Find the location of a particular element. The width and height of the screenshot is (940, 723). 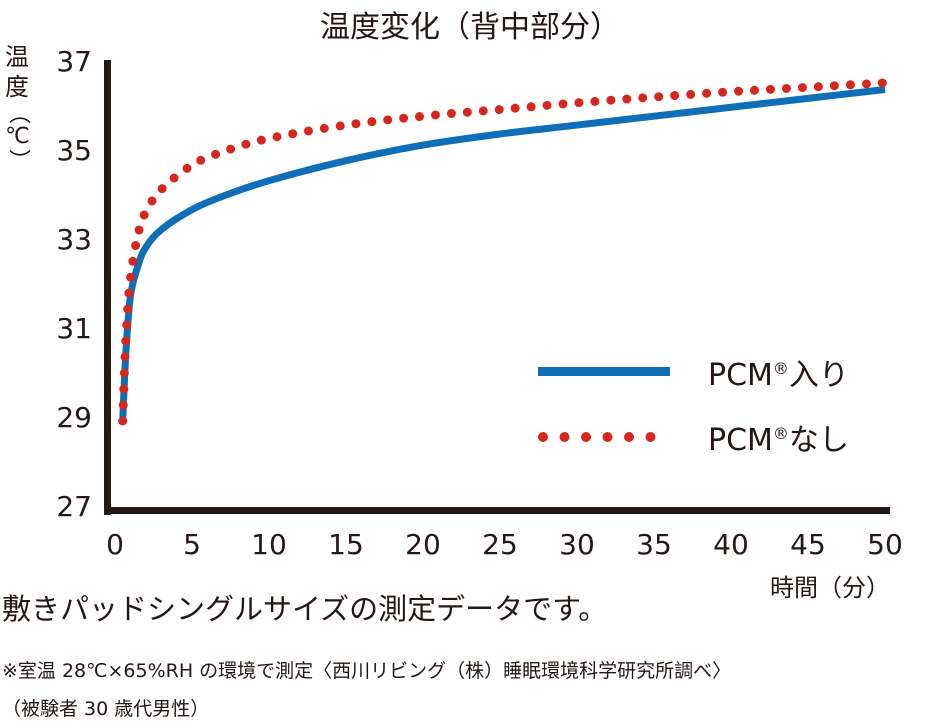

legend-label-pcm-with: PCM®入り is located at coordinates (778, 375).